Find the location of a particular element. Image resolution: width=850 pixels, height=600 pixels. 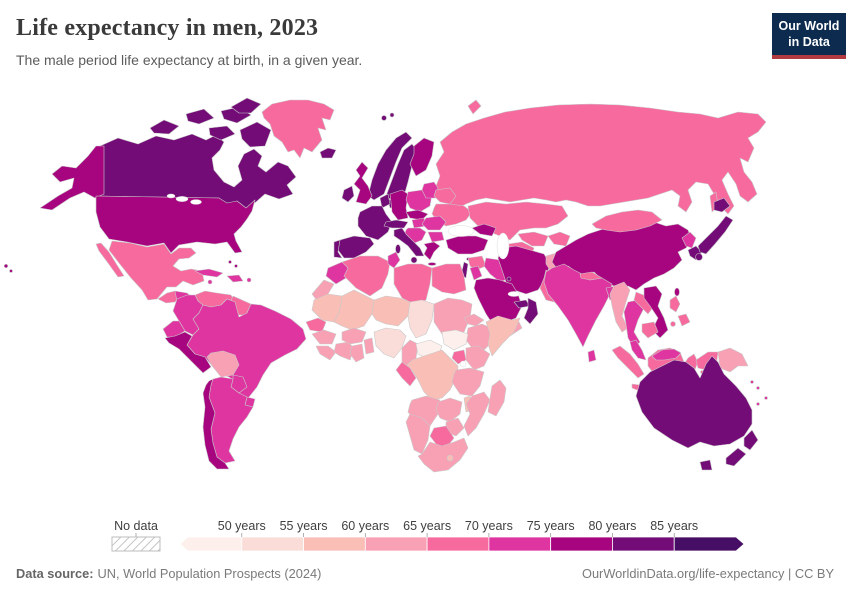

country-oman is located at coordinates (531, 311).